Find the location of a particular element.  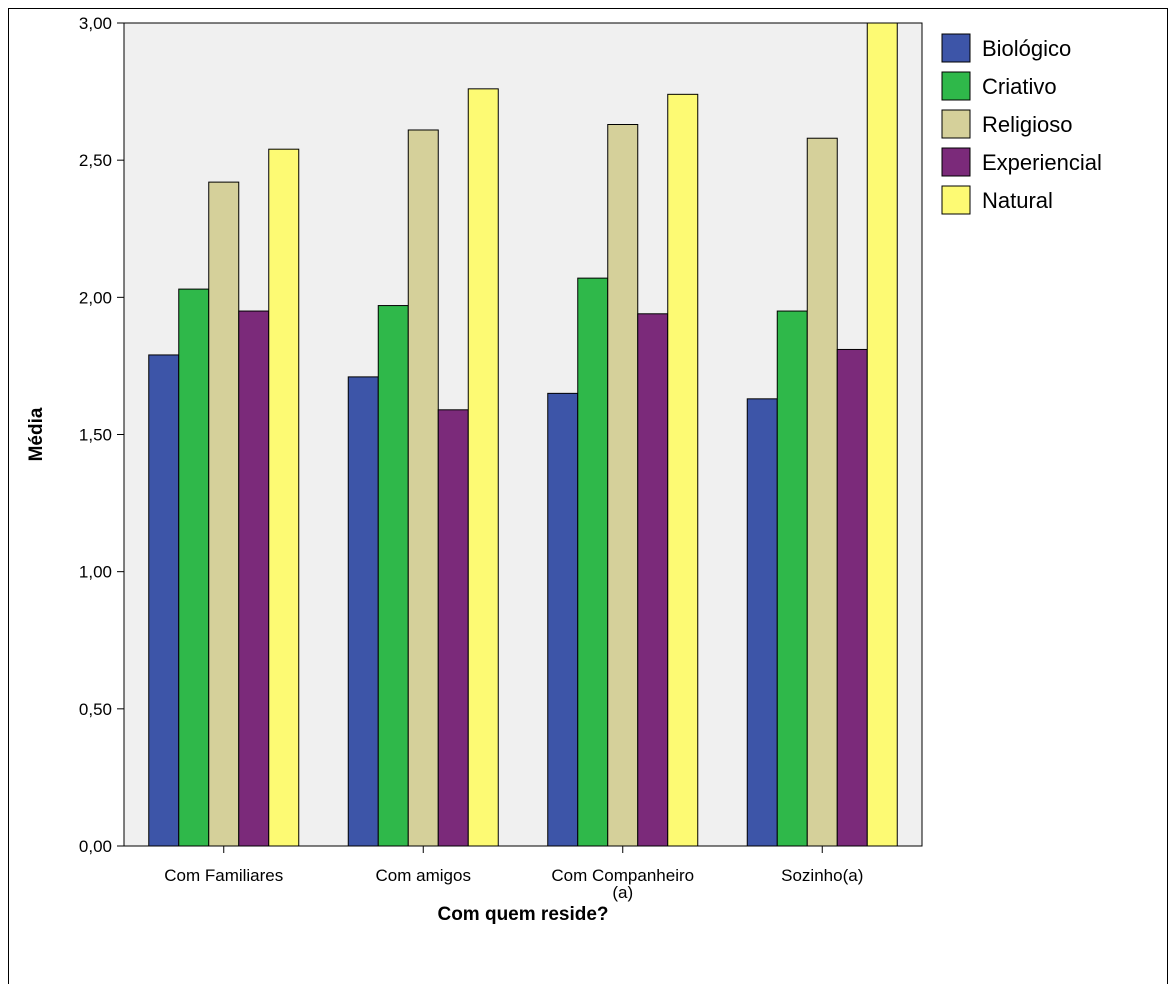

x-tick-label: Com Familiares is located at coordinates (223, 875).